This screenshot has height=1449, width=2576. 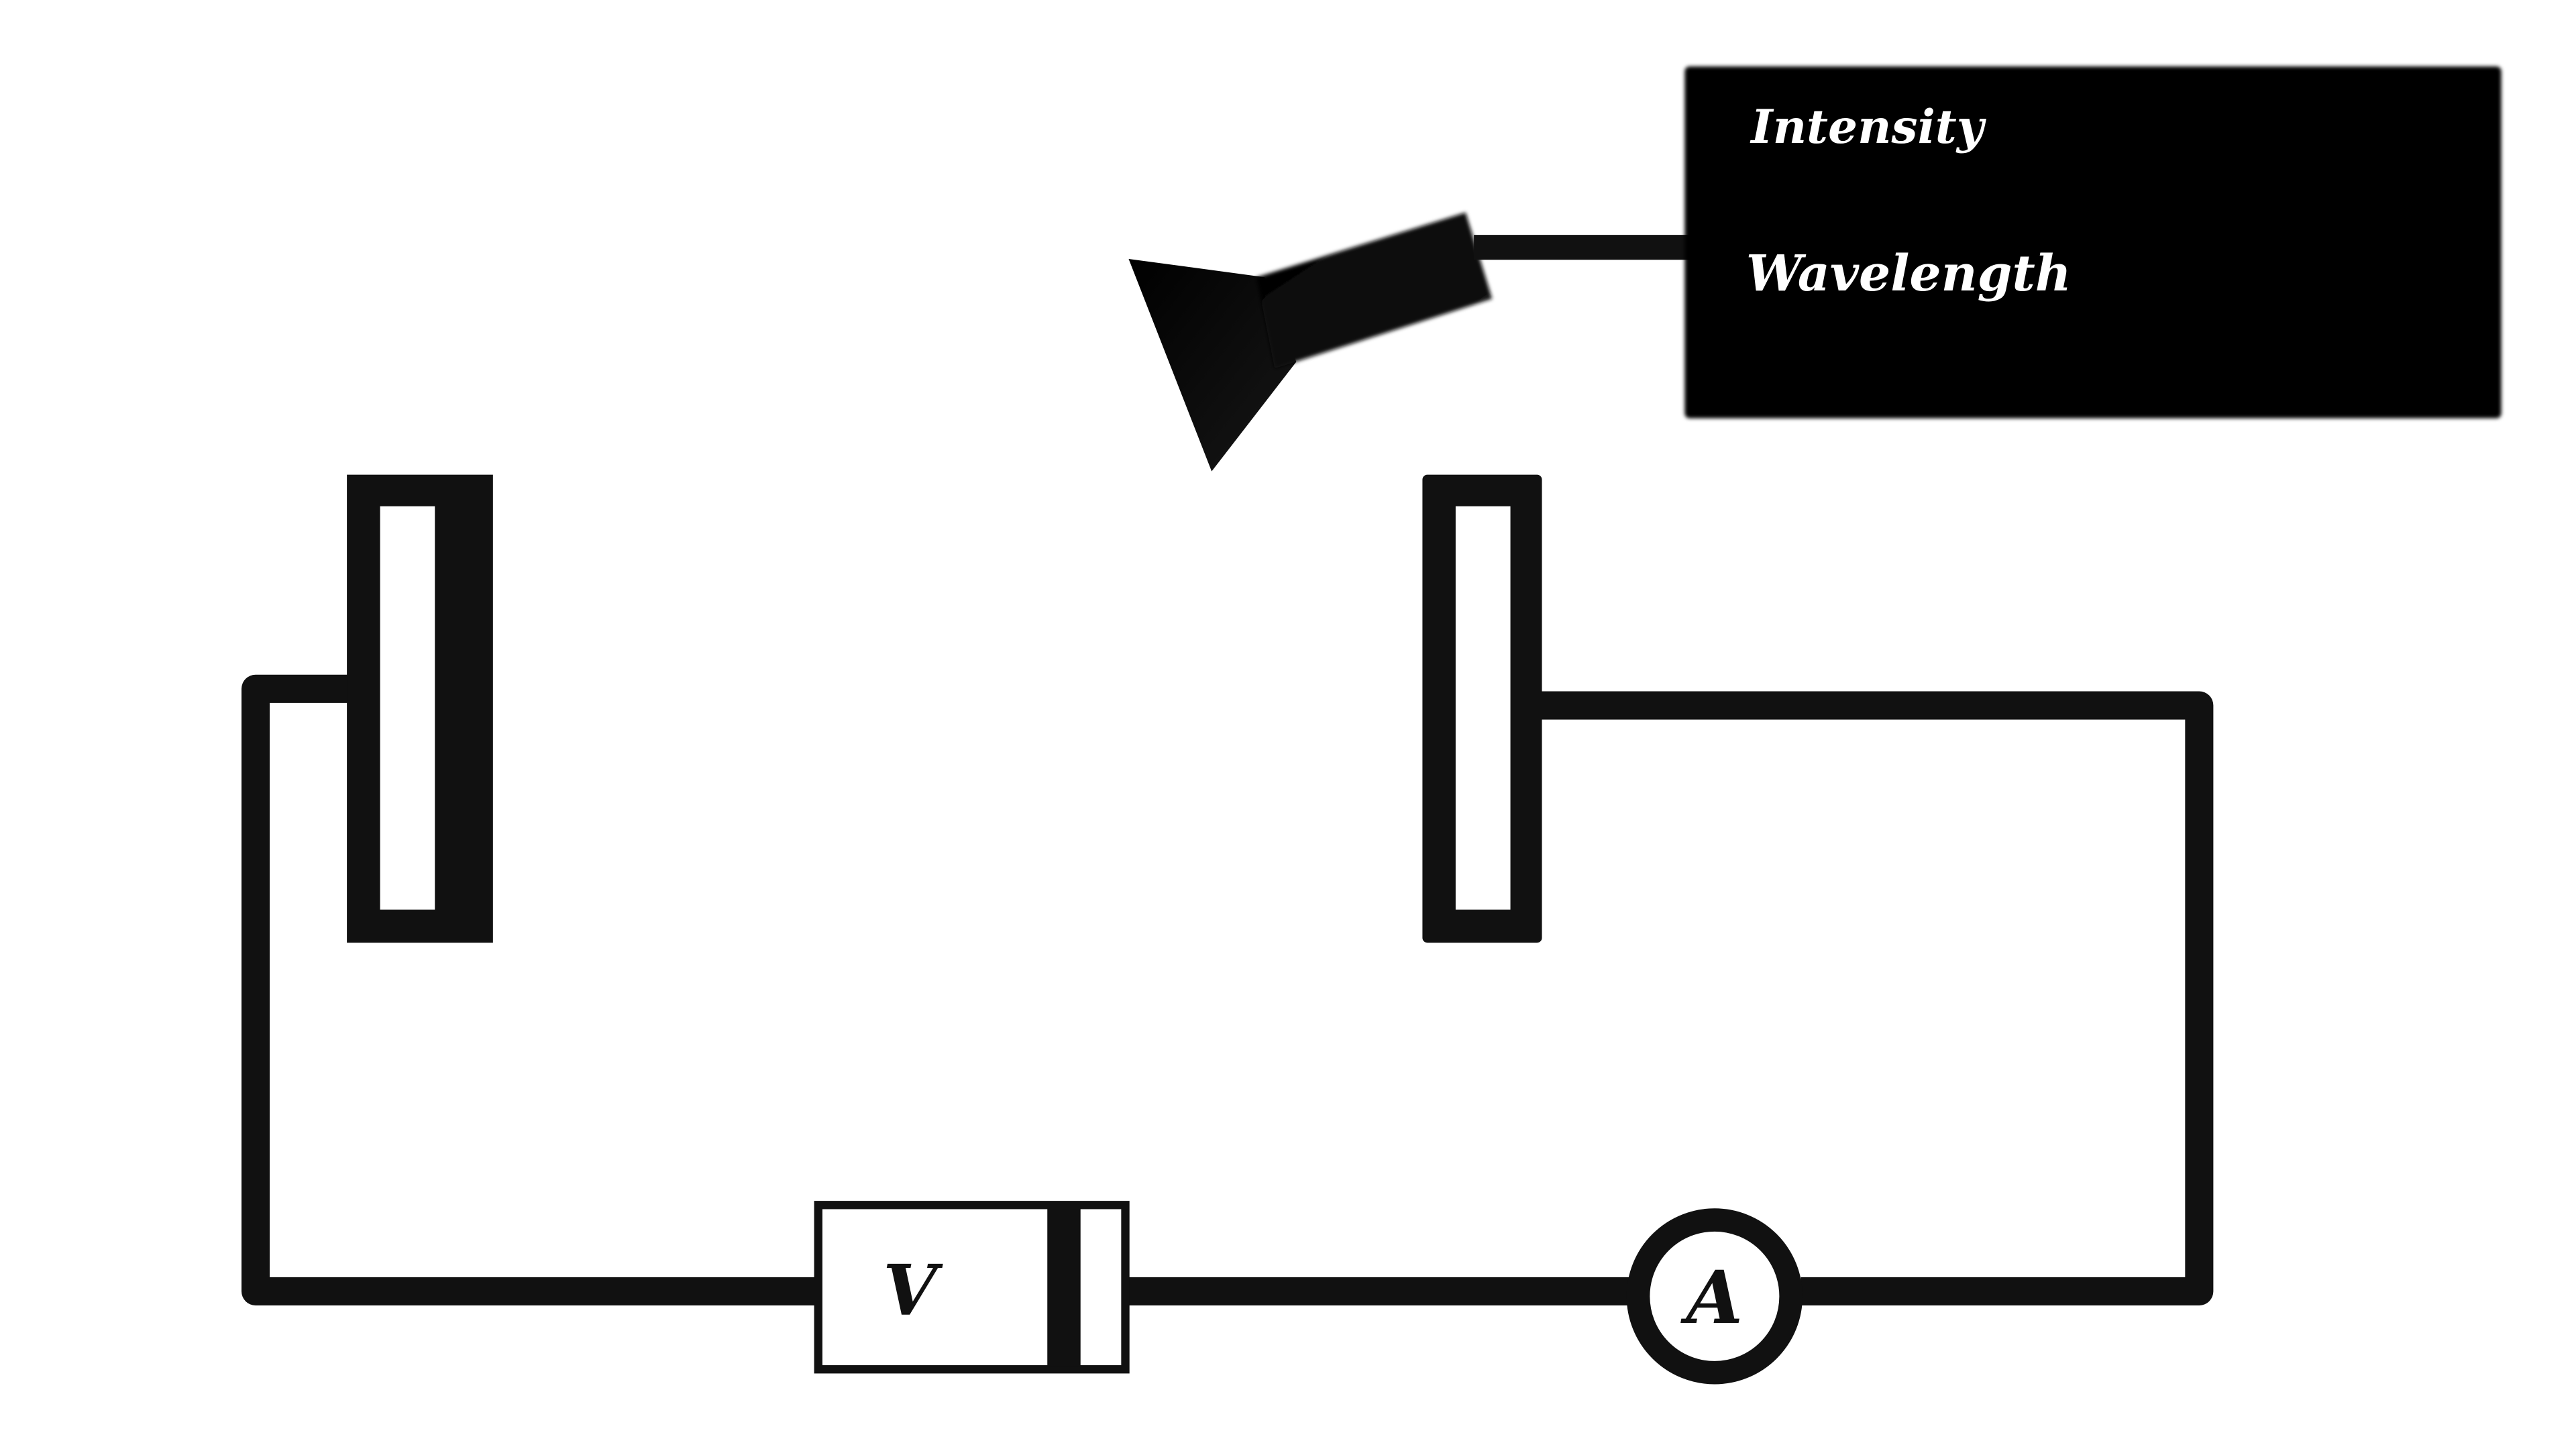 What do you see at coordinates (1482, 708) in the screenshot?
I see `right-electrode-plate` at bounding box center [1482, 708].